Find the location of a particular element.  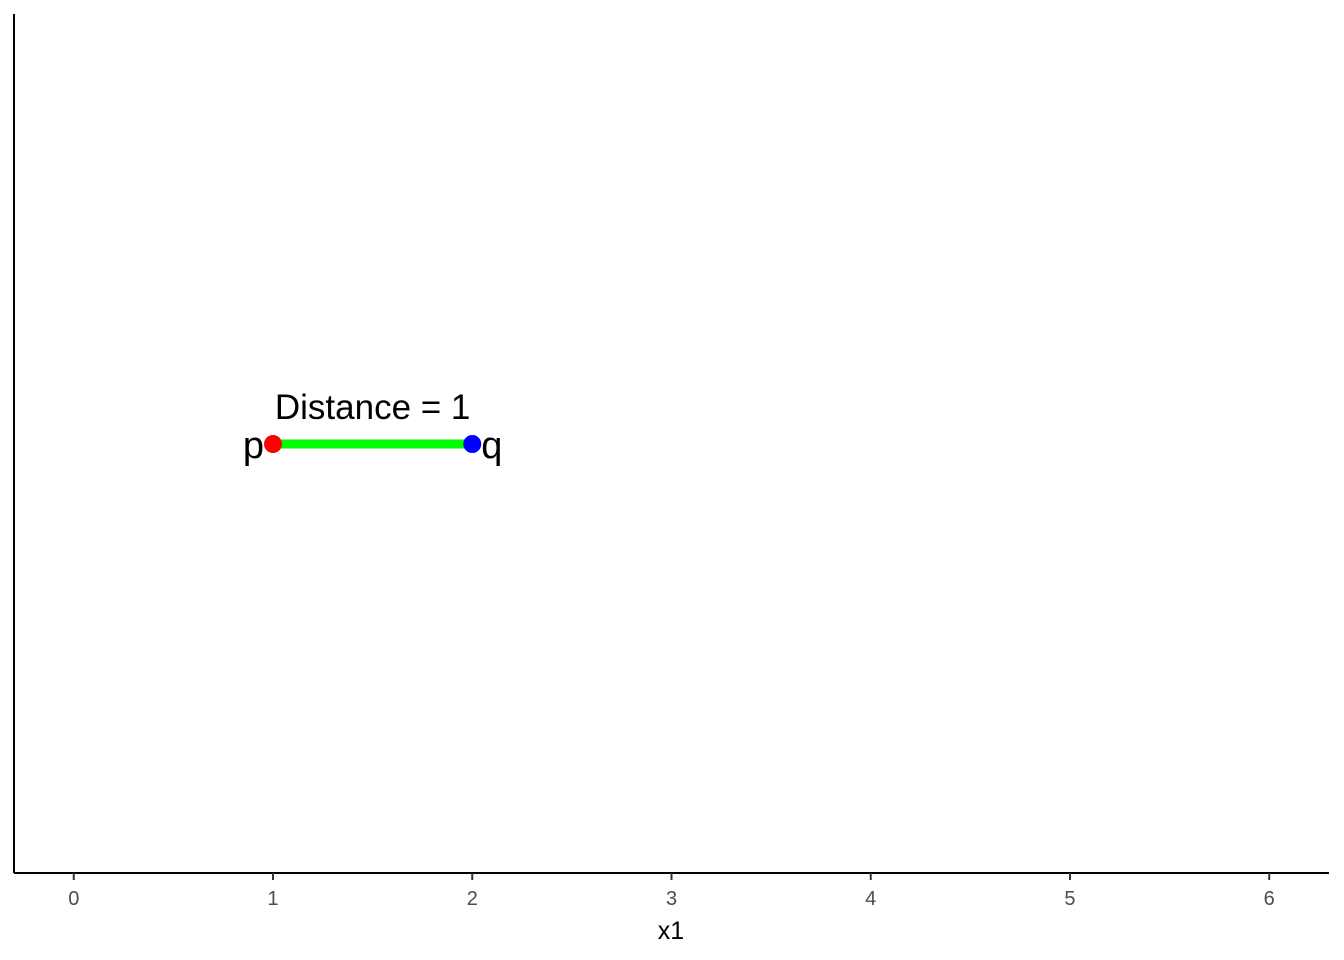

point-q is located at coordinates (472, 444).